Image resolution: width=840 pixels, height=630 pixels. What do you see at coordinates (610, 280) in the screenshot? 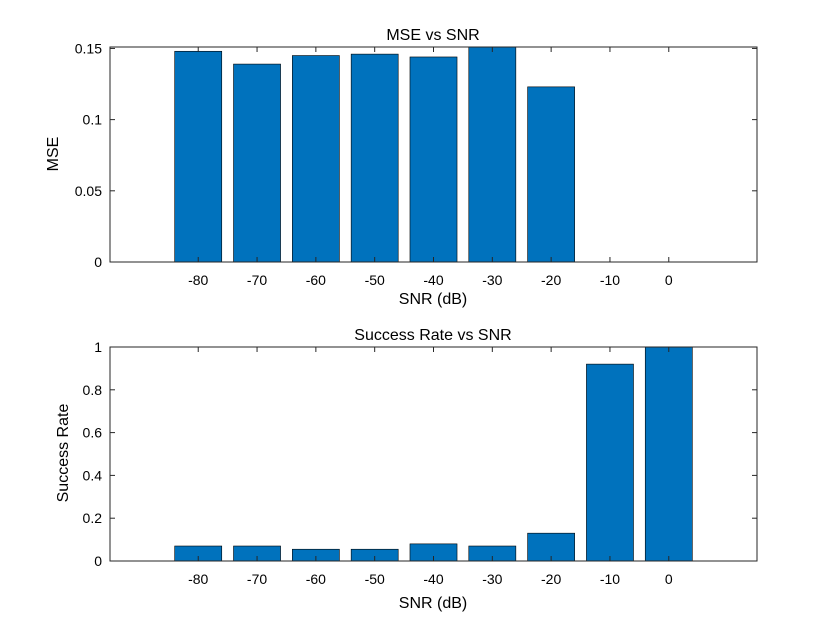
I see `mse-x-tick-label: -10` at bounding box center [610, 280].